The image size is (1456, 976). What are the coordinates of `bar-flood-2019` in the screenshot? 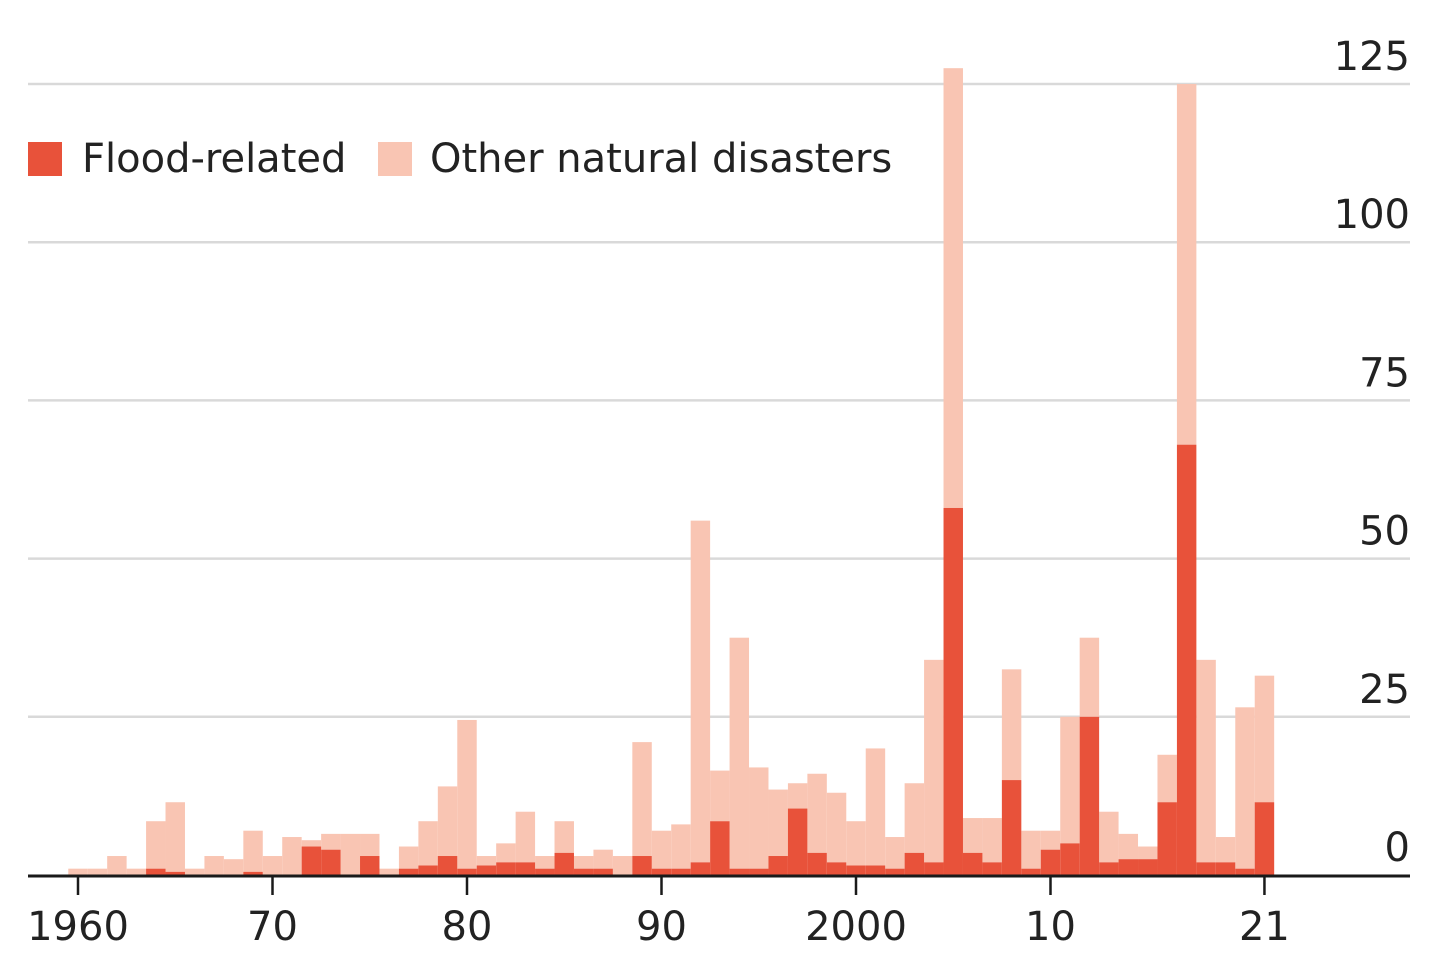 It's located at (1225, 868).